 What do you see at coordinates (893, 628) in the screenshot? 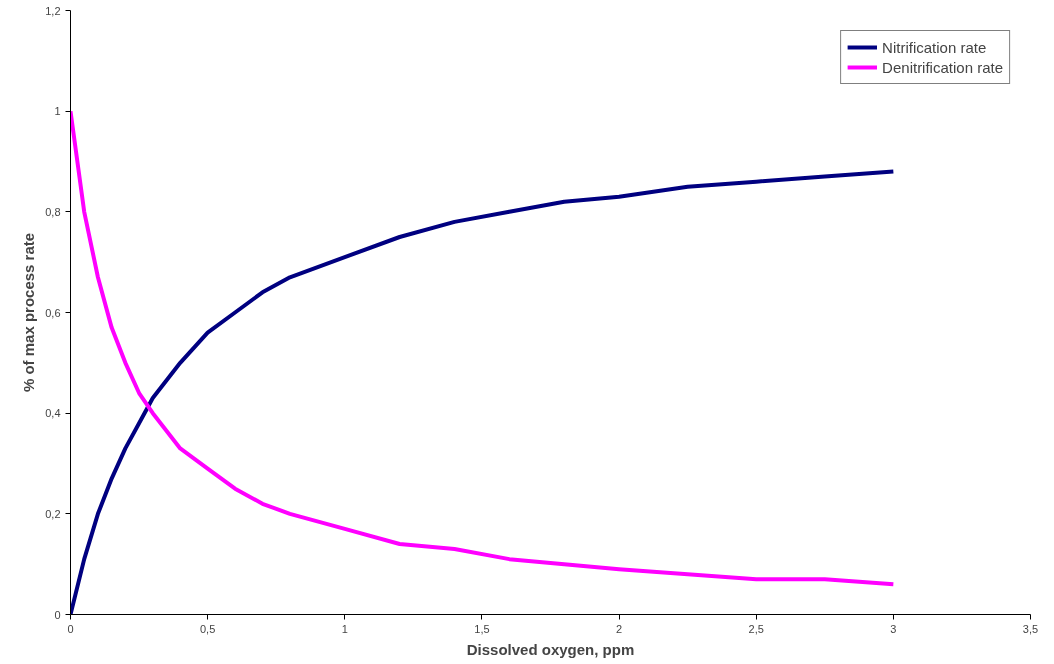
I see `x-tick-label: 3` at bounding box center [893, 628].